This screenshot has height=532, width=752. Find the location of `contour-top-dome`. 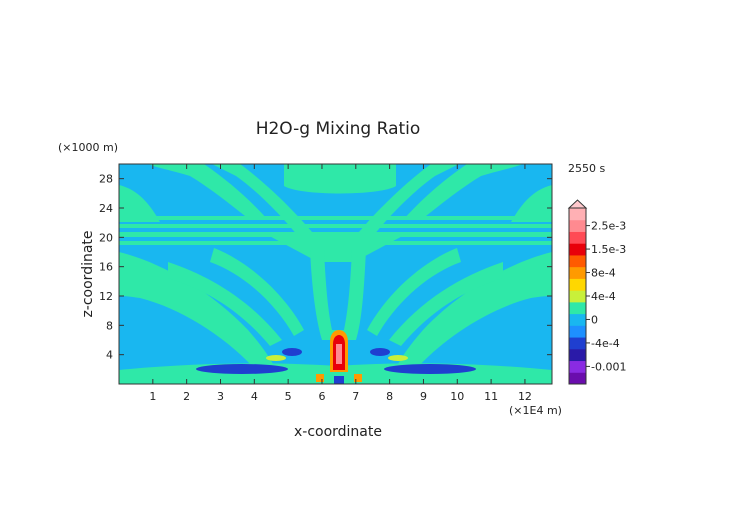

contour-top-dome is located at coordinates (340, 179).